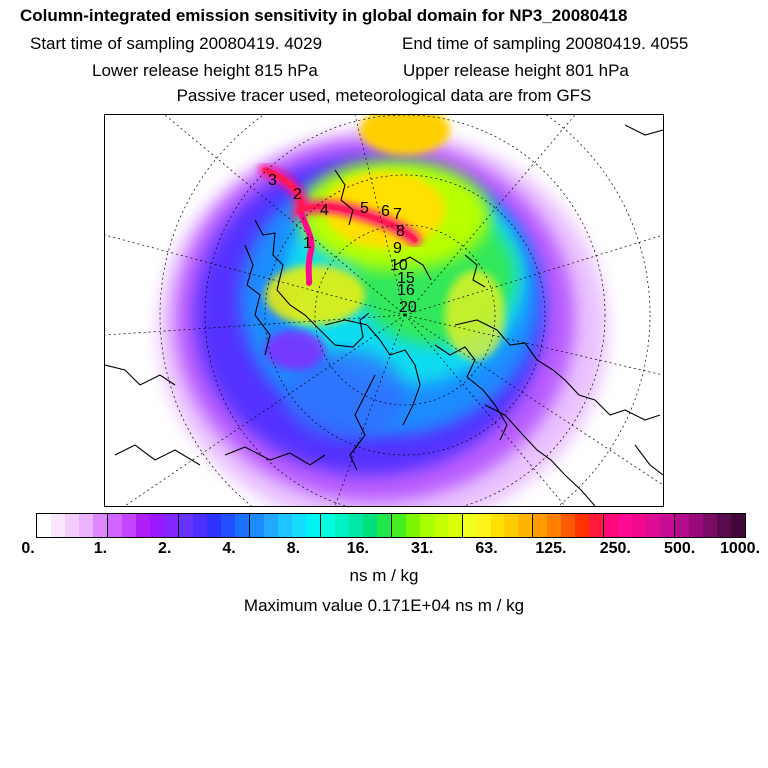 This screenshot has height=768, width=768. What do you see at coordinates (176, 43) in the screenshot?
I see `start-time-label: Start time of sampling 20080419. 4029` at bounding box center [176, 43].